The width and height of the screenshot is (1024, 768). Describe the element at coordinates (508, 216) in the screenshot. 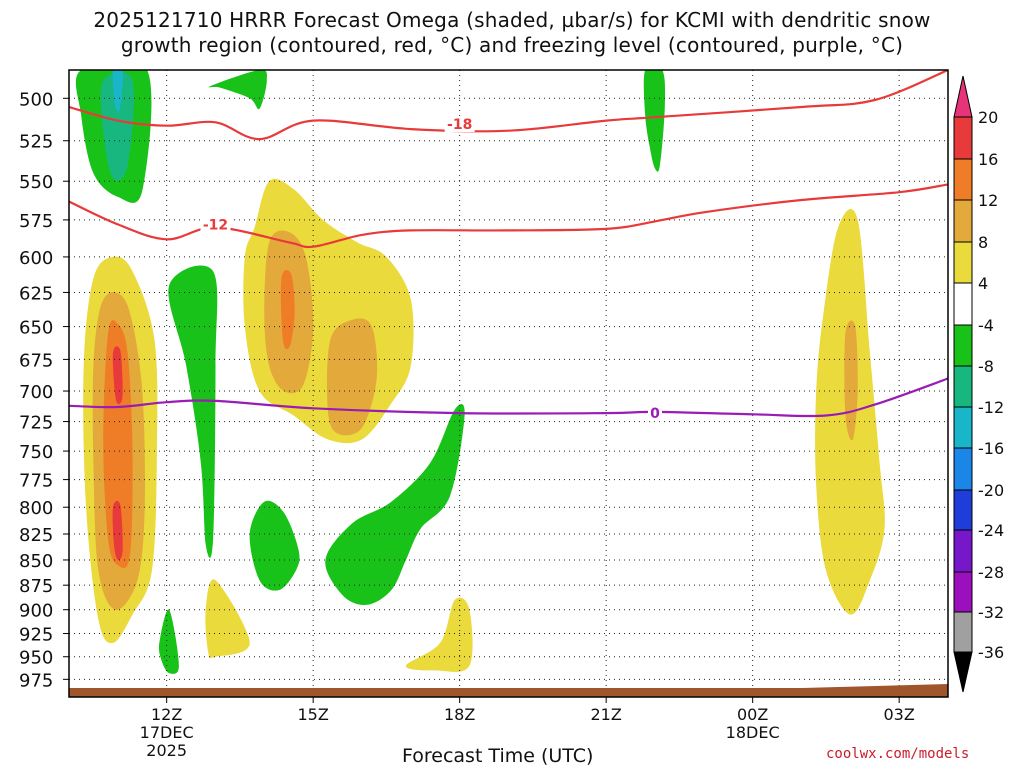

I see `isotherm--12` at that location.